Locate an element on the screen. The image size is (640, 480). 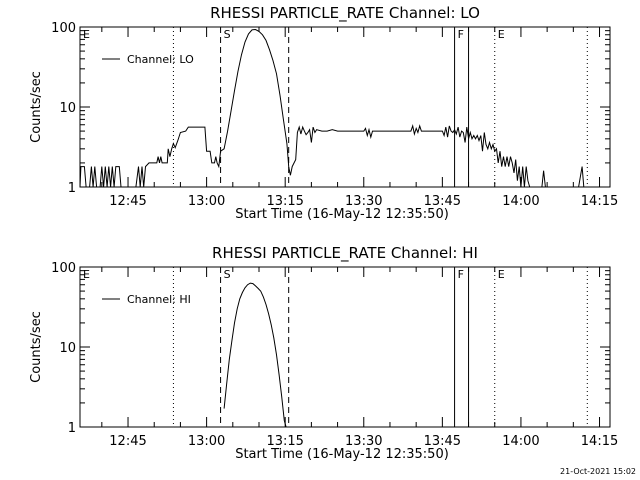
legend-label: Channel: LO is located at coordinates (160, 59).